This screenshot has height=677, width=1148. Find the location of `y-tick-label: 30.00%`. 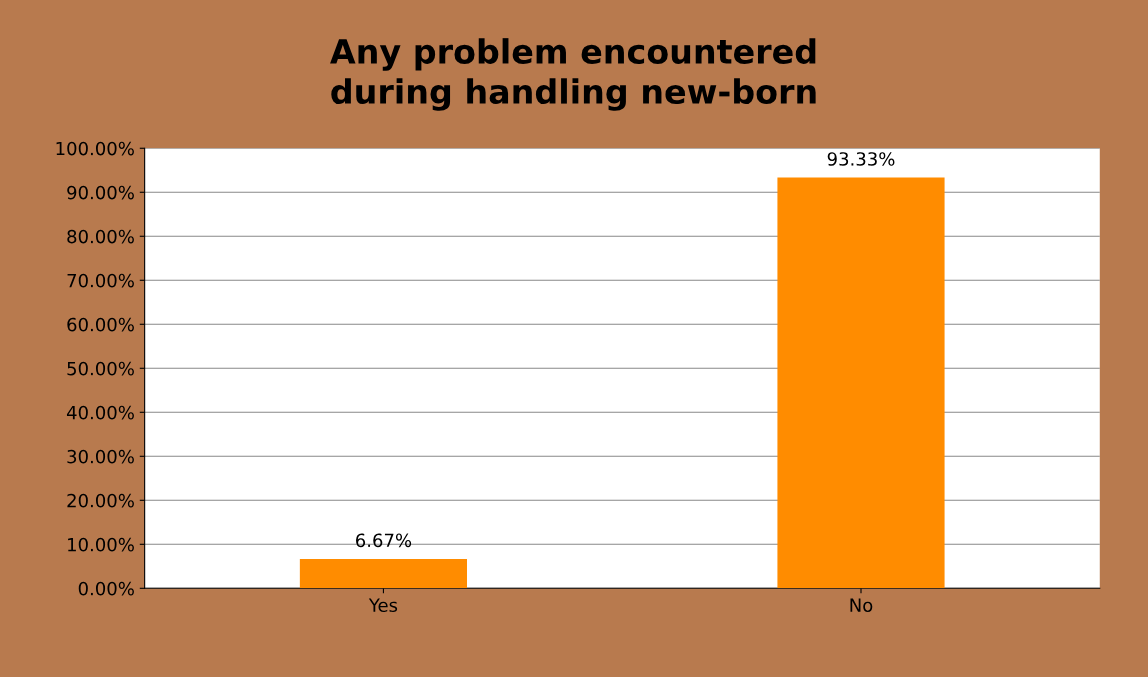

y-tick-label: 30.00% is located at coordinates (100, 456).